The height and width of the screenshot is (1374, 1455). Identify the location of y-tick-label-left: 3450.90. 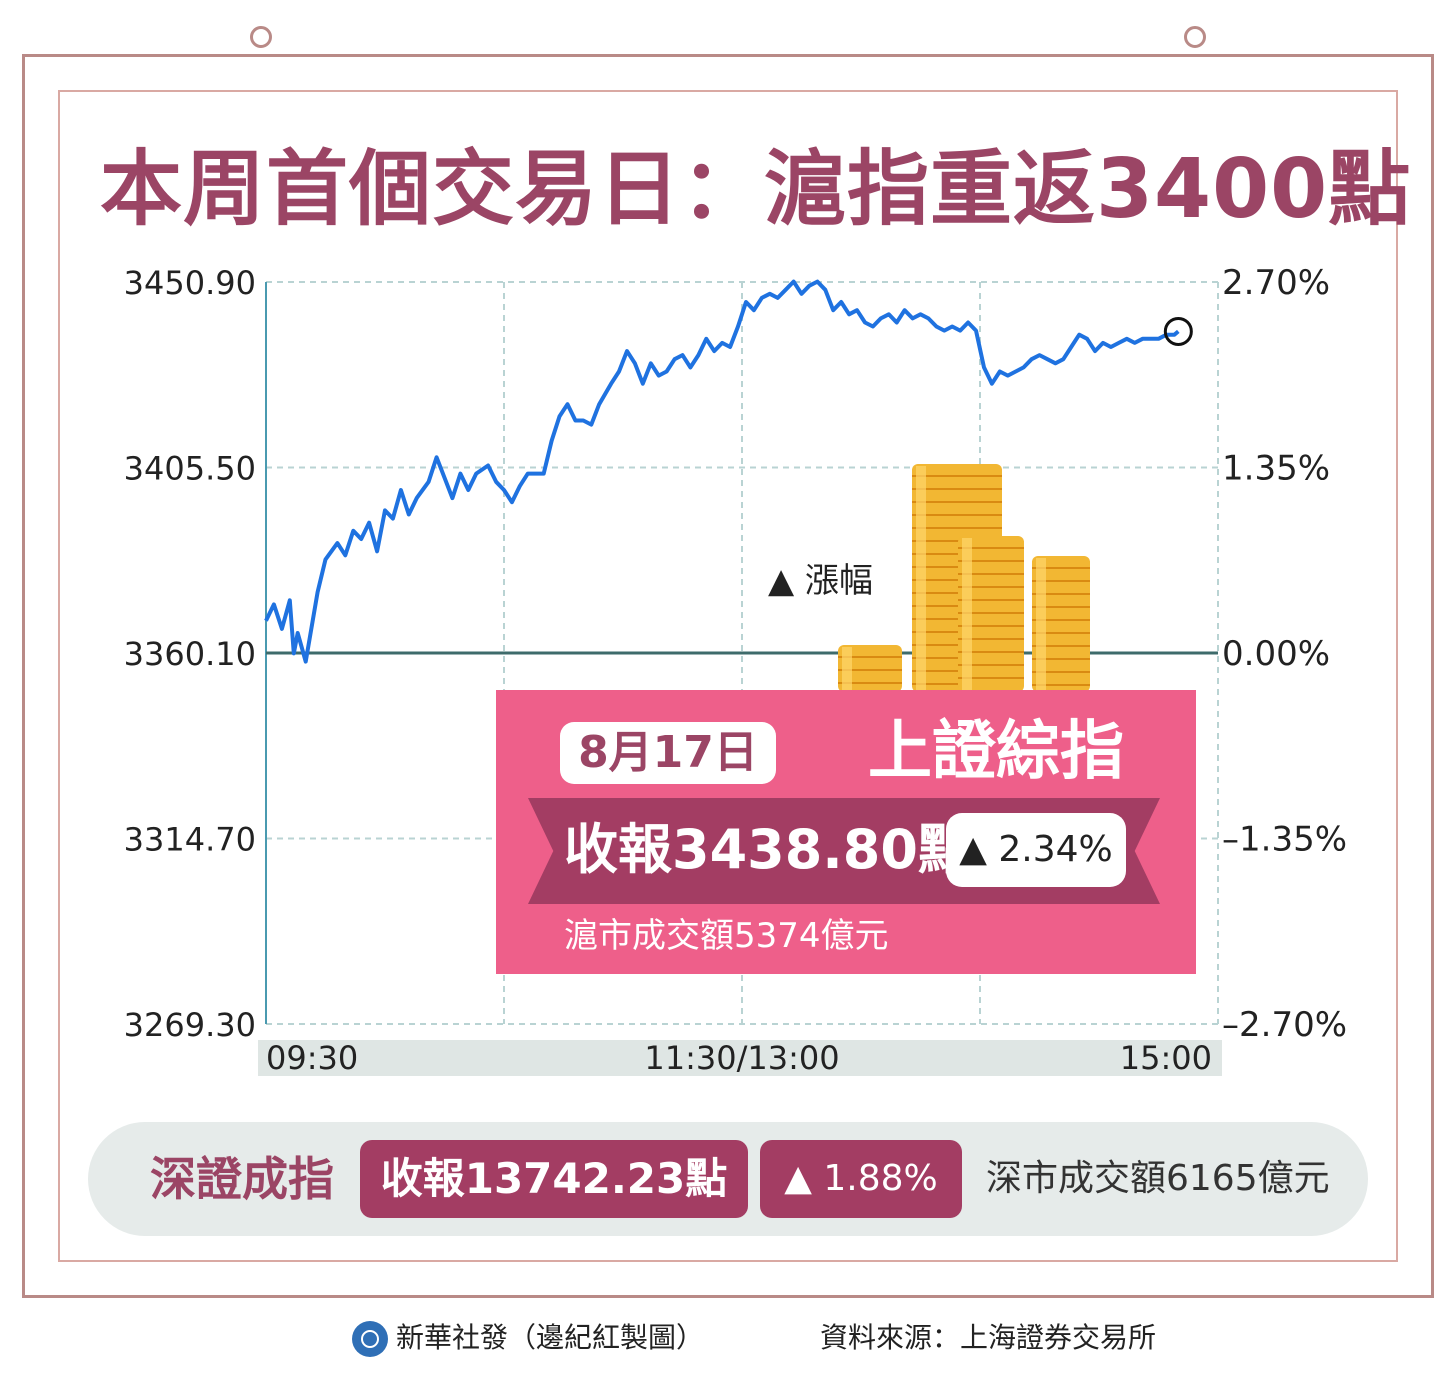
(190, 283).